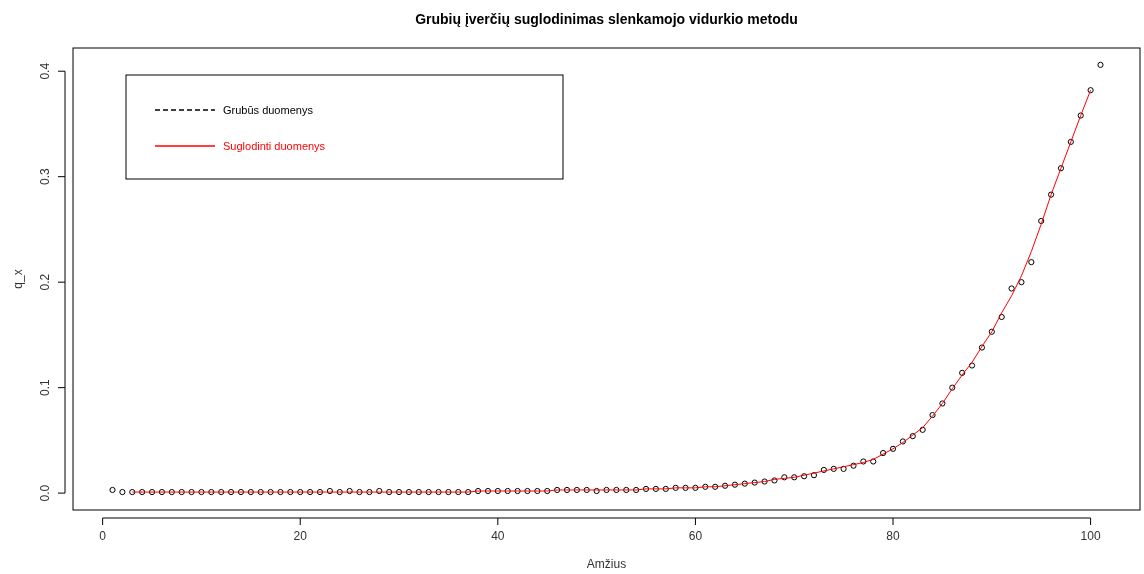 This screenshot has width=1144, height=574. I want to click on x-tick-label: 20, so click(300, 536).